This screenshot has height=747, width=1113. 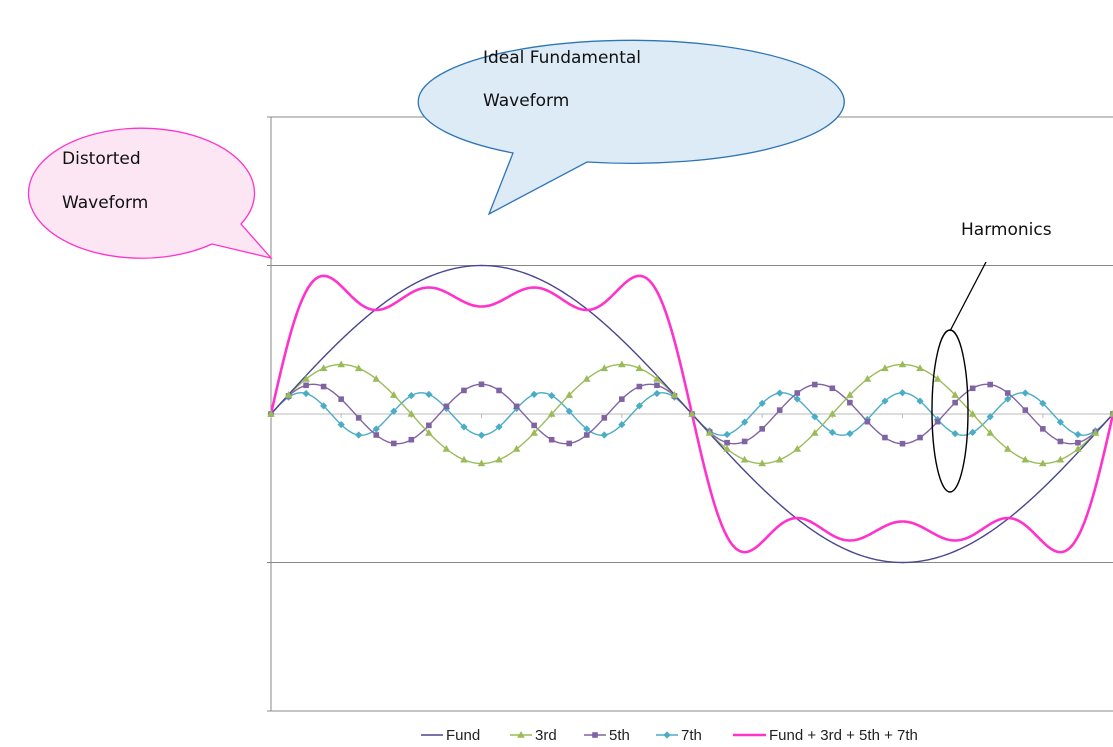 What do you see at coordinates (562, 58) in the screenshot?
I see `ideal-callout-line-1: Ideal Fundamental` at bounding box center [562, 58].